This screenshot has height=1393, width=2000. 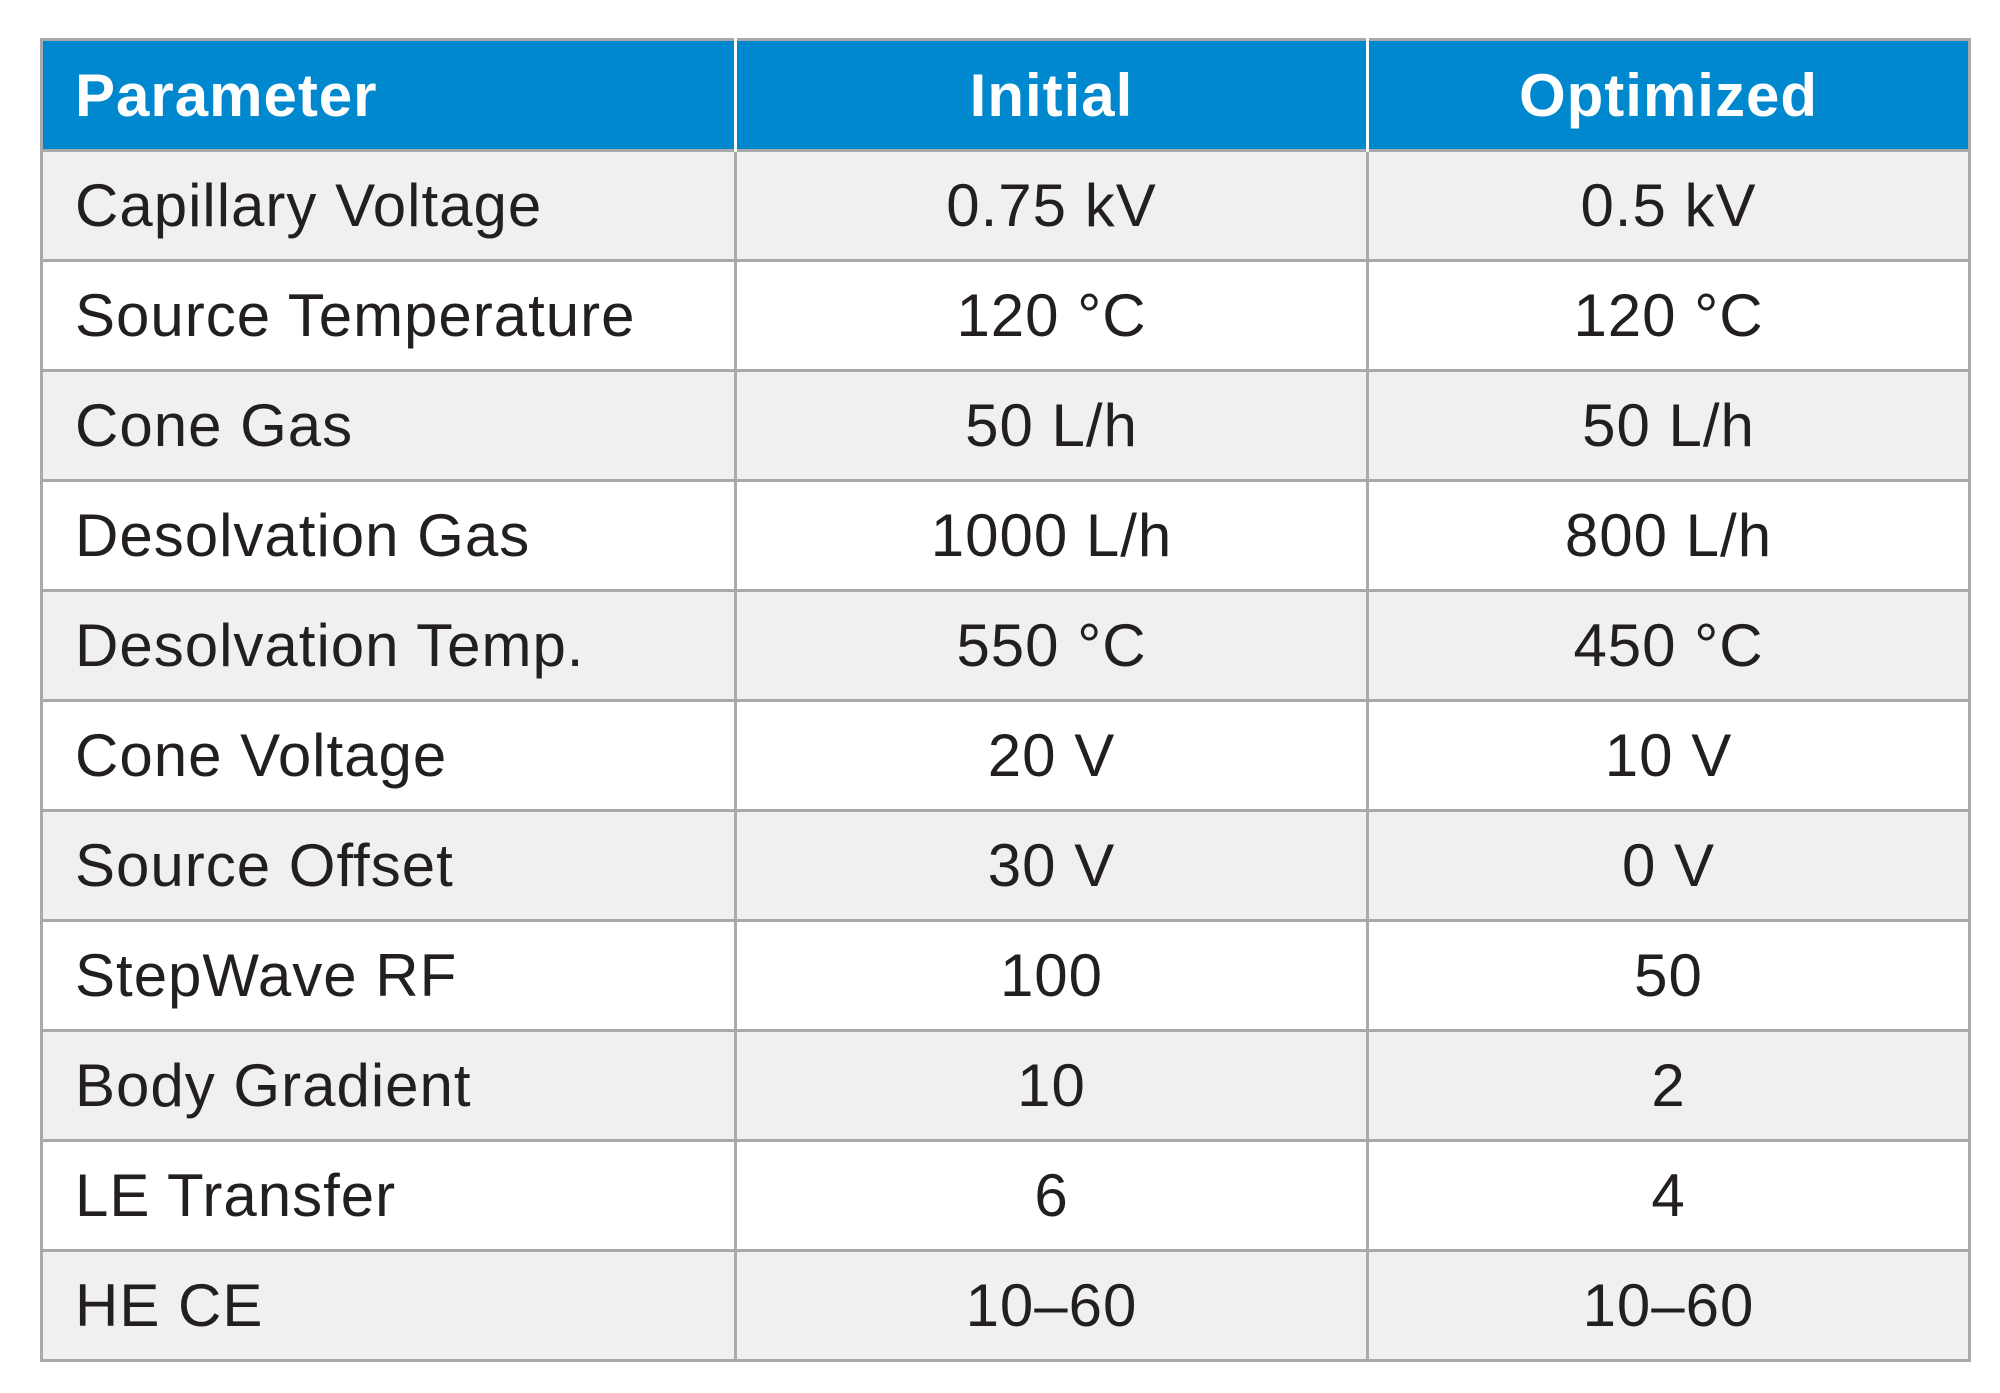 I want to click on optimized-cell: 2, so click(x=1668, y=1085).